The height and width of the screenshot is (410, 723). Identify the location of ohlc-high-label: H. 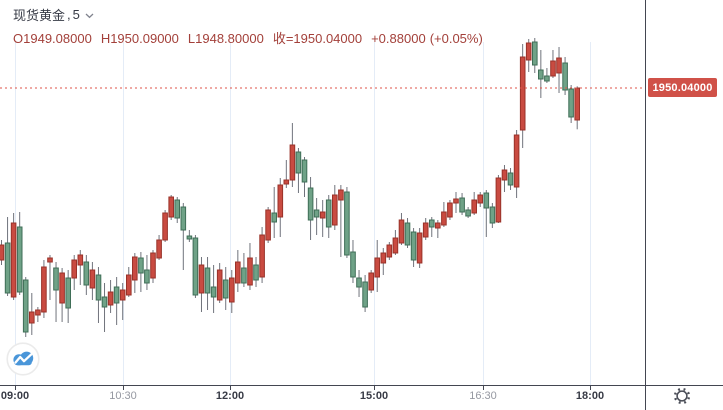
(105, 38).